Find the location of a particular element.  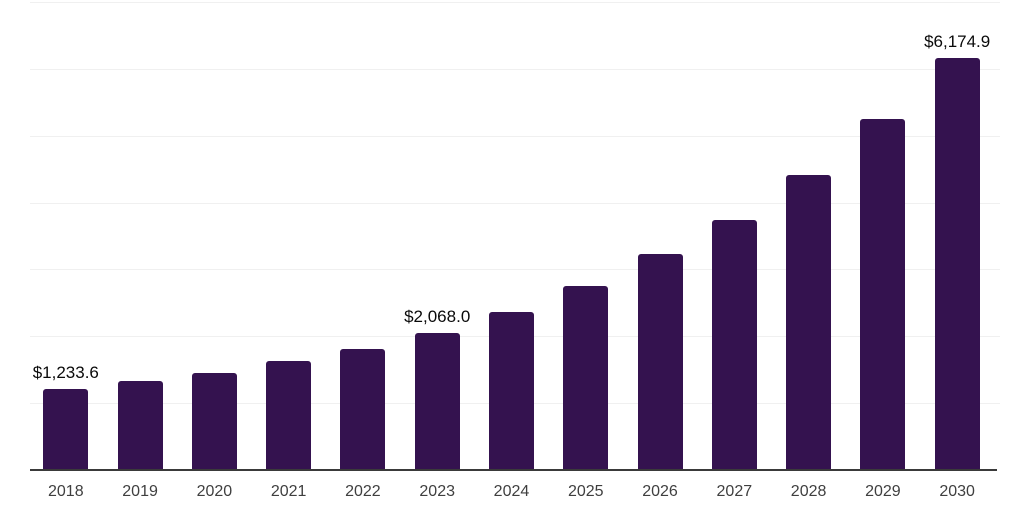

x-tick-2021: 2021 is located at coordinates (288, 491).